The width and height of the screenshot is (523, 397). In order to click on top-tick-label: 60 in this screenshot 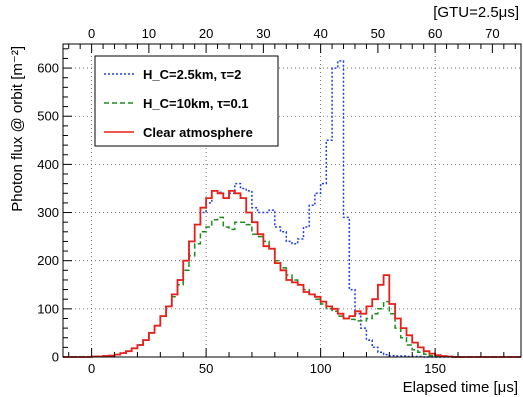, I will do `click(435, 33)`.